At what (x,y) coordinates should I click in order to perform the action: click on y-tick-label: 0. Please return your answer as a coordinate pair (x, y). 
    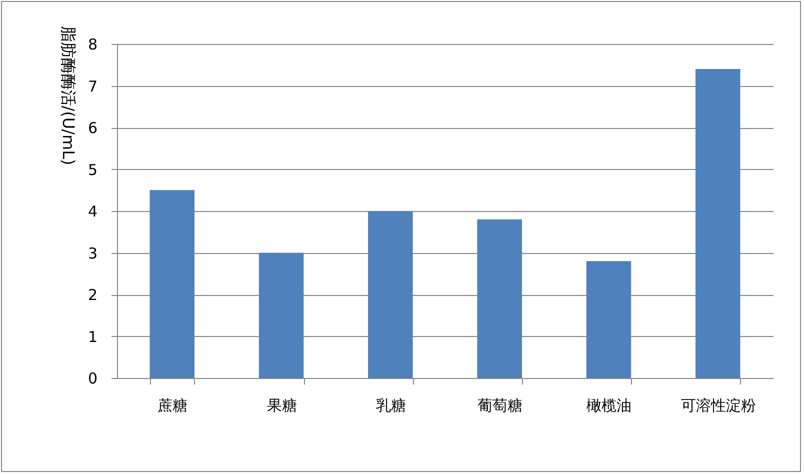
    Looking at the image, I should click on (93, 379).